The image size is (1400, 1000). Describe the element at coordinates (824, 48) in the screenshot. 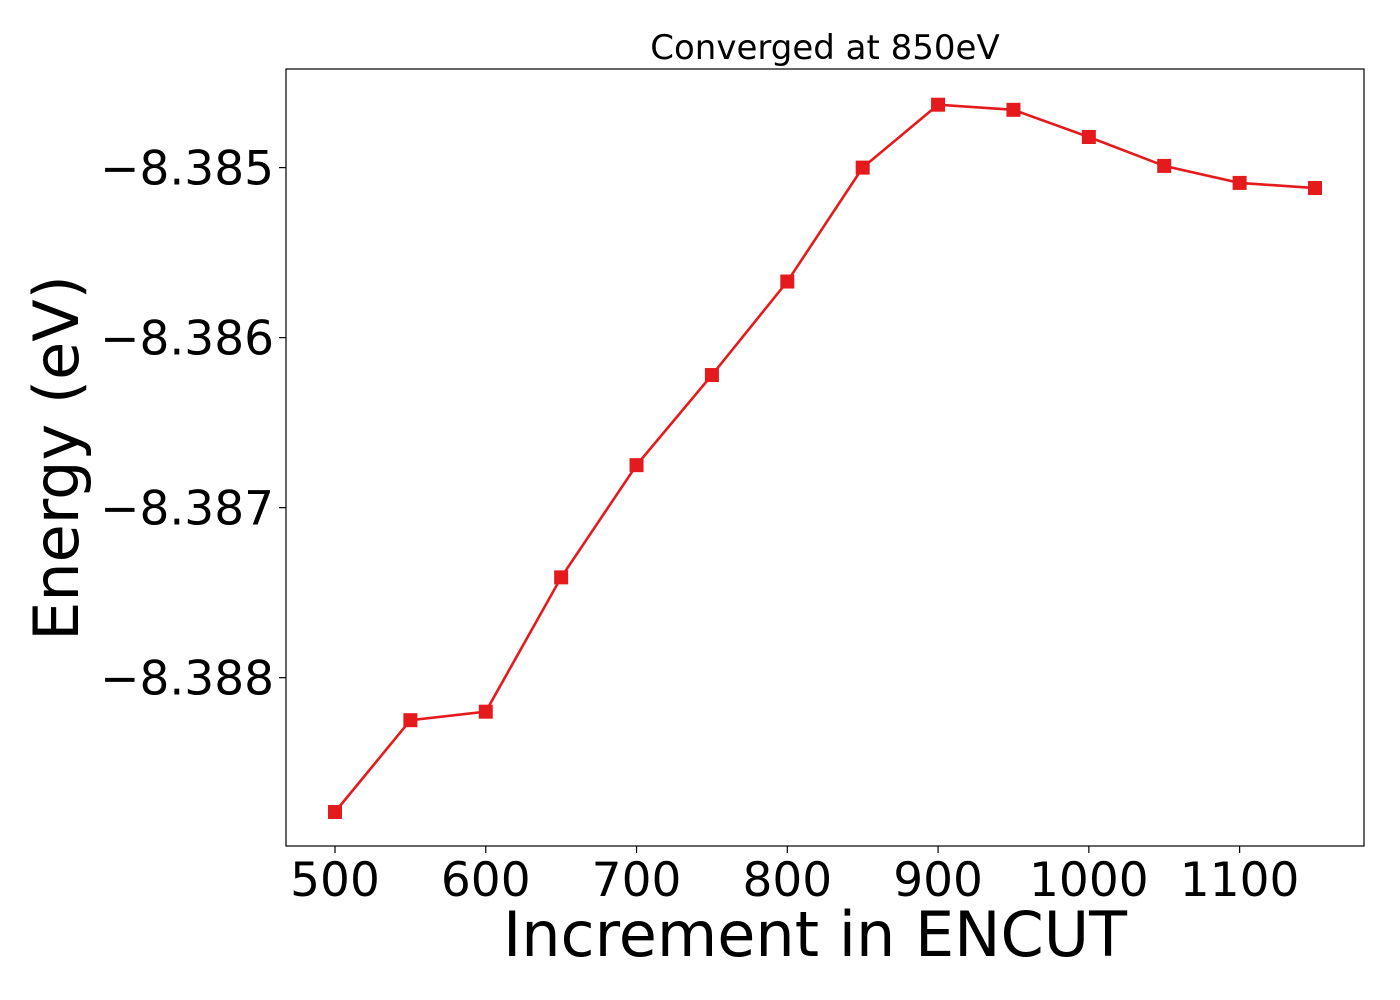

I see `chart-title: Converged at 850eV` at that location.